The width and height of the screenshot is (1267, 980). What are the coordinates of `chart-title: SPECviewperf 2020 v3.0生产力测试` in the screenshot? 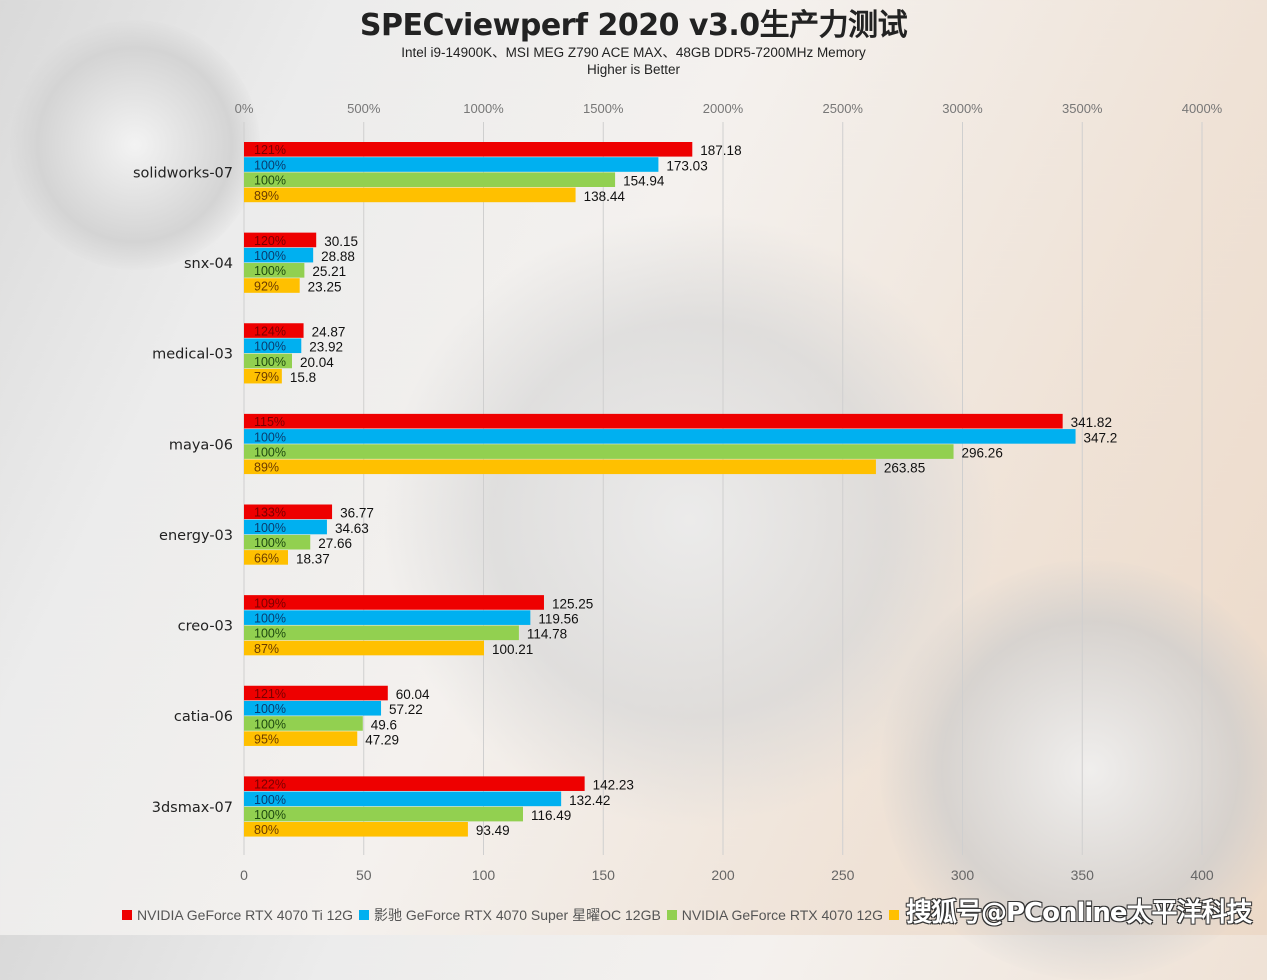 It's located at (633, 25).